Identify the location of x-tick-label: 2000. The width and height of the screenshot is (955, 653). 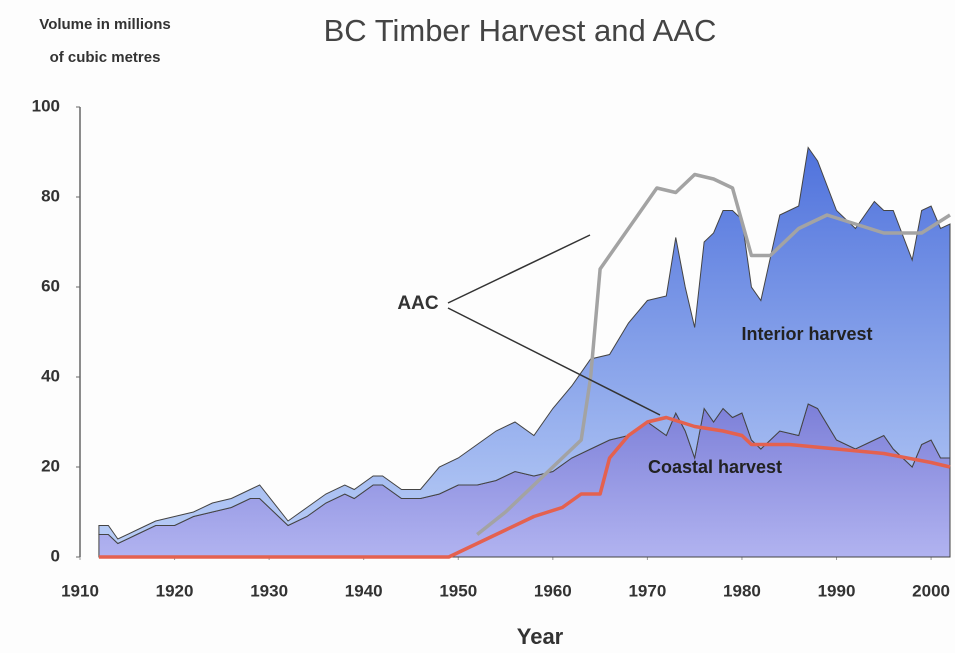
(931, 590).